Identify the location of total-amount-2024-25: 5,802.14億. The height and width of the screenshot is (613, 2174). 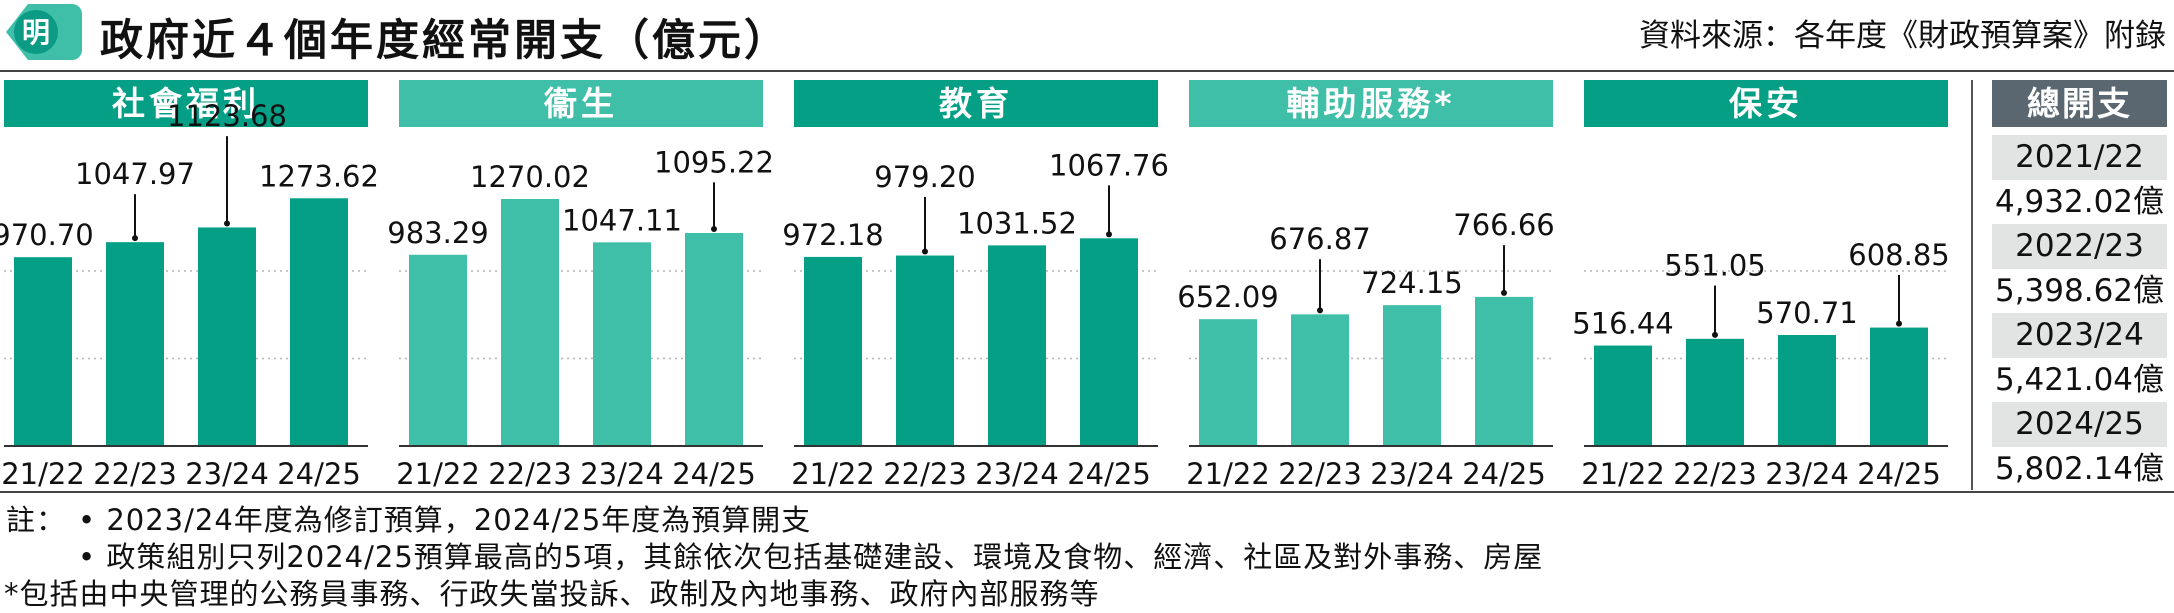
(2079, 469).